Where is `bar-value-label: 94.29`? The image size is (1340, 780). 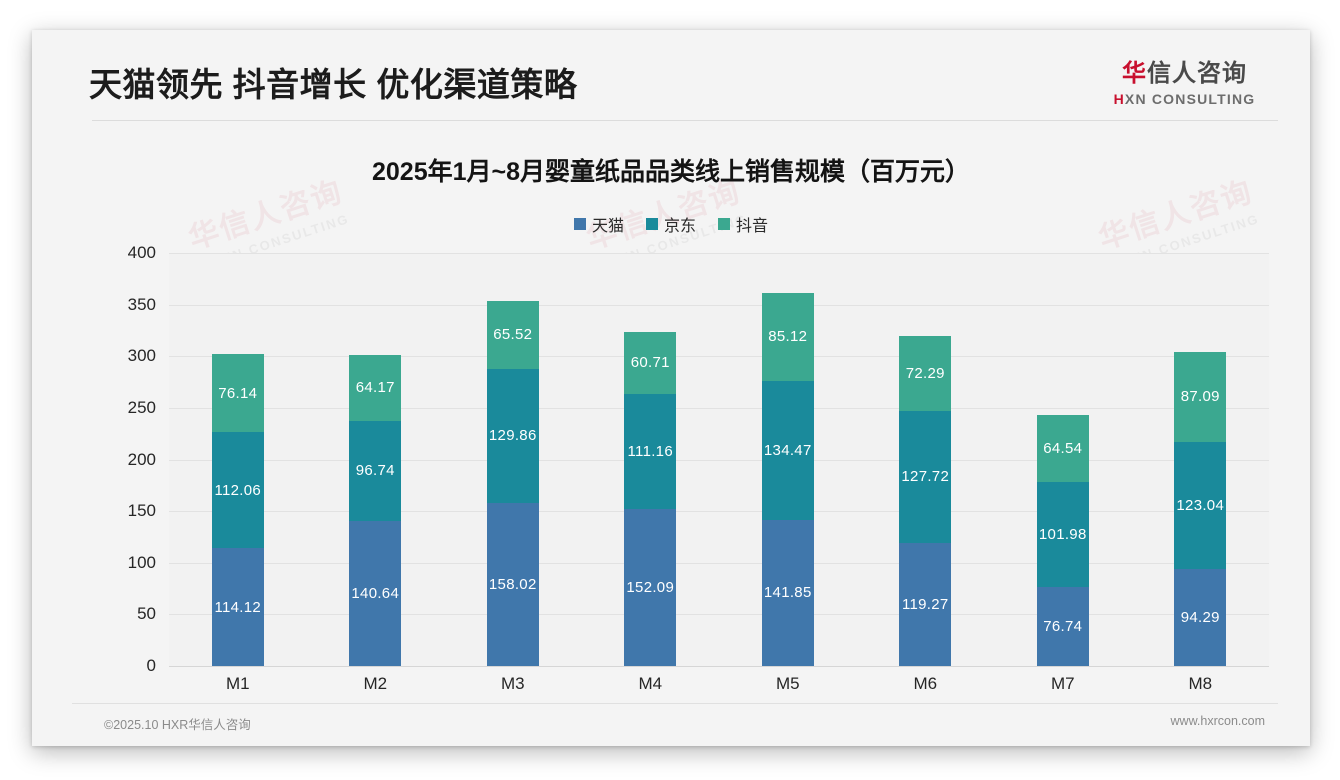 bar-value-label: 94.29 is located at coordinates (1200, 617).